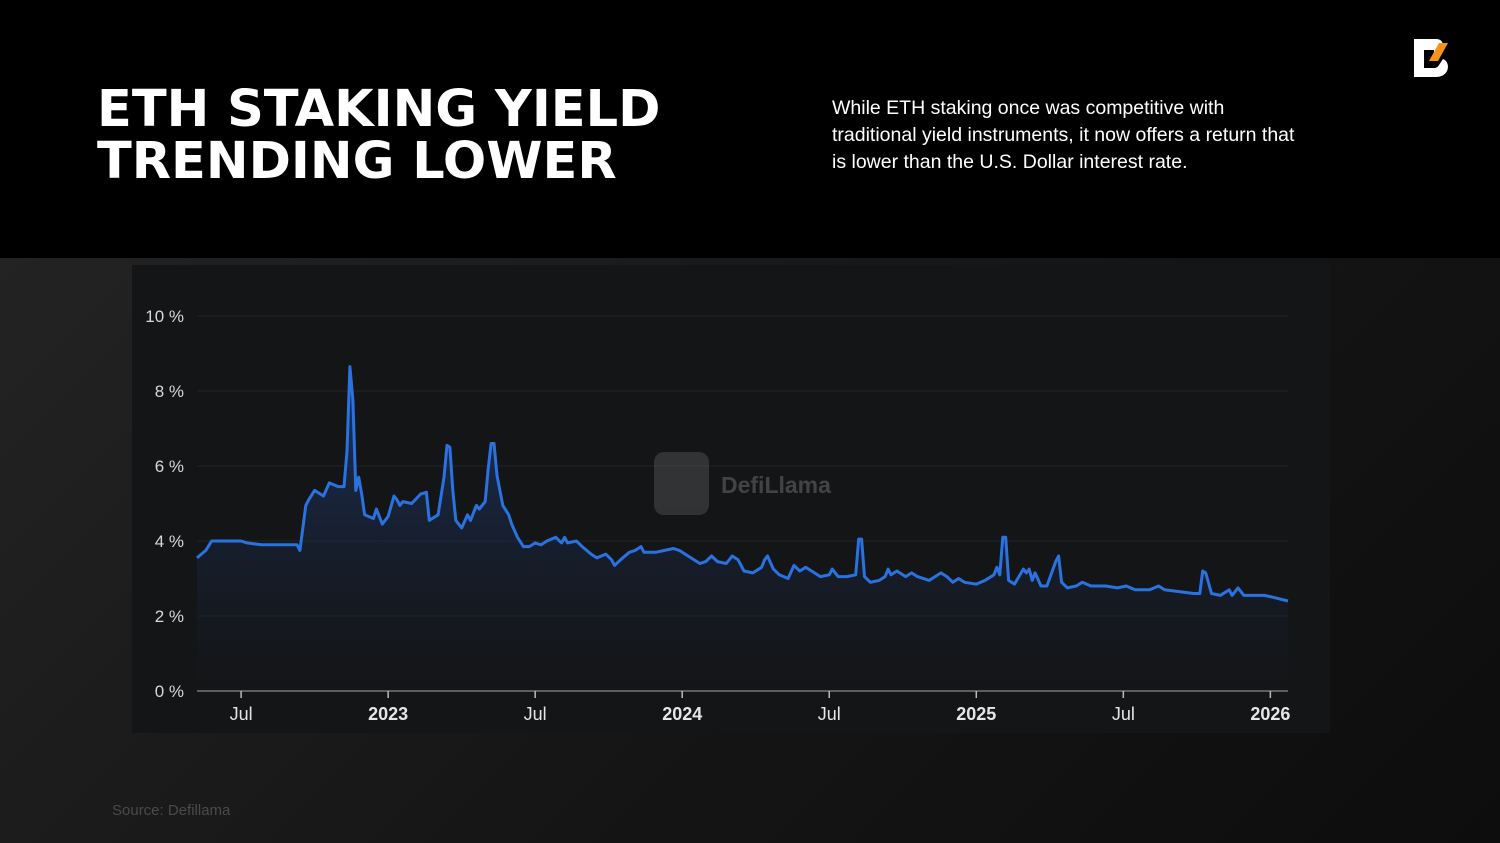 This screenshot has height=843, width=1500. What do you see at coordinates (1270, 714) in the screenshot?
I see `x-tick-label: 2026` at bounding box center [1270, 714].